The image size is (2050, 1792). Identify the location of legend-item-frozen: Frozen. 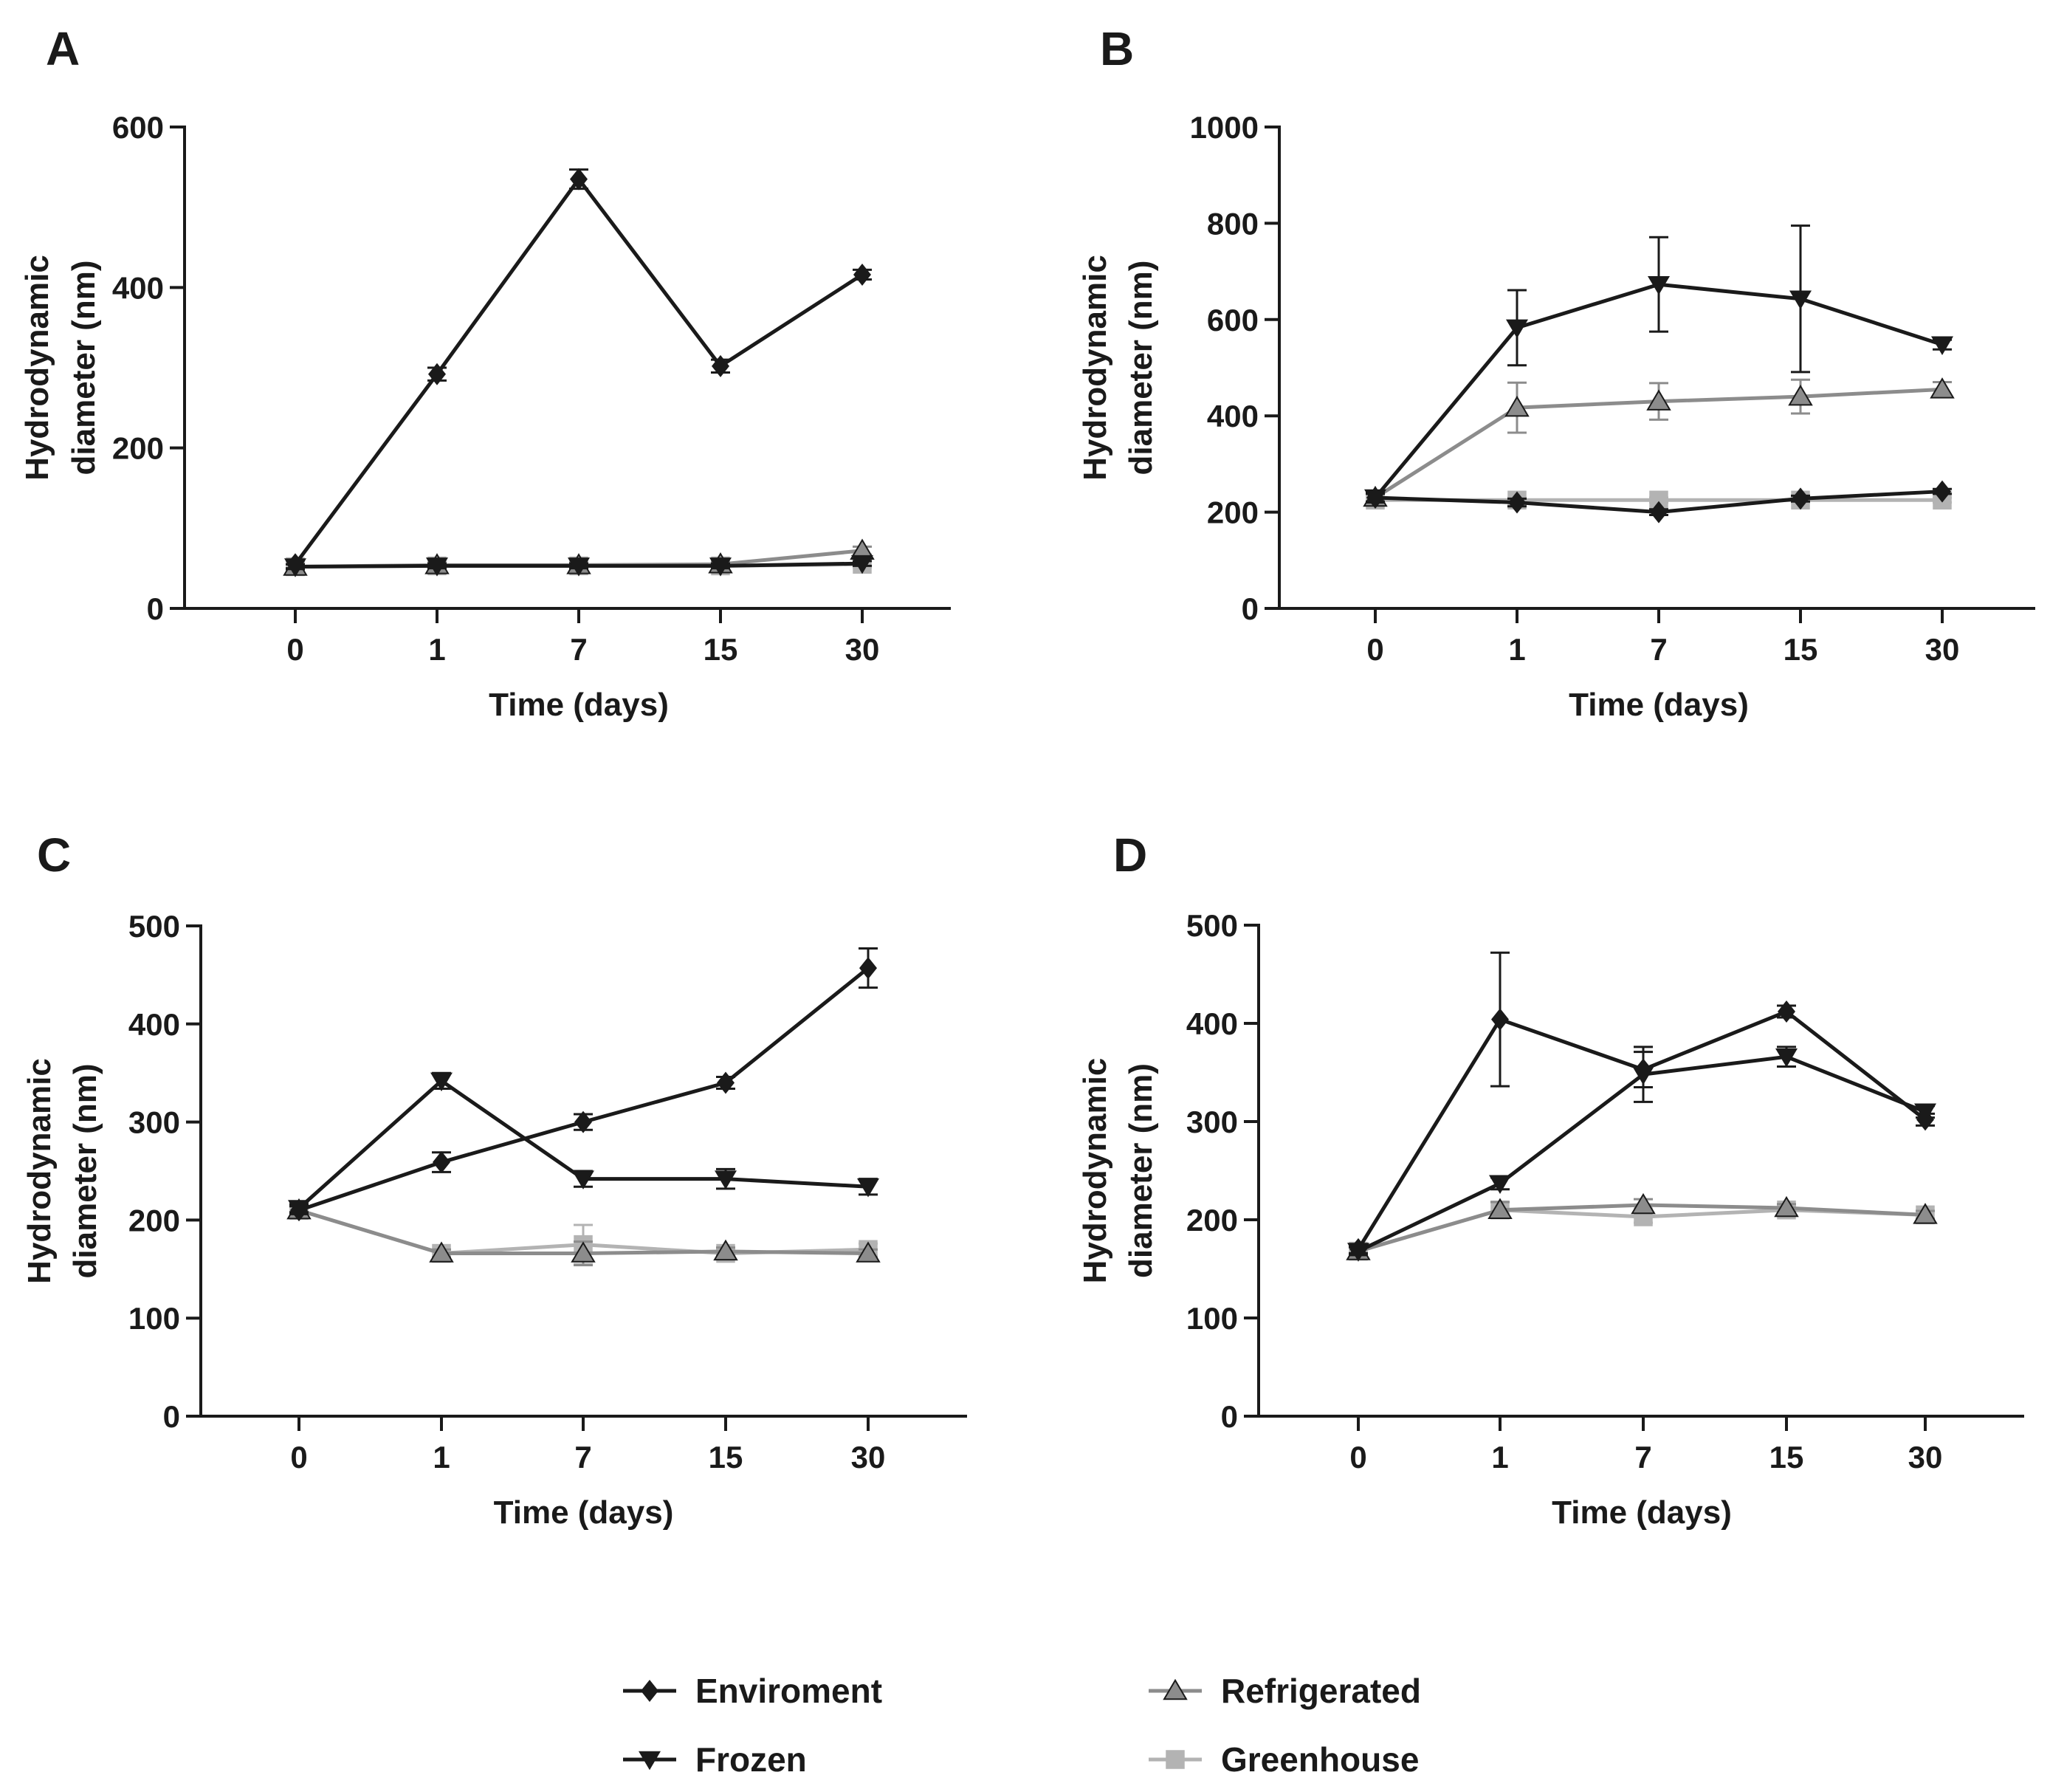
(715, 1759).